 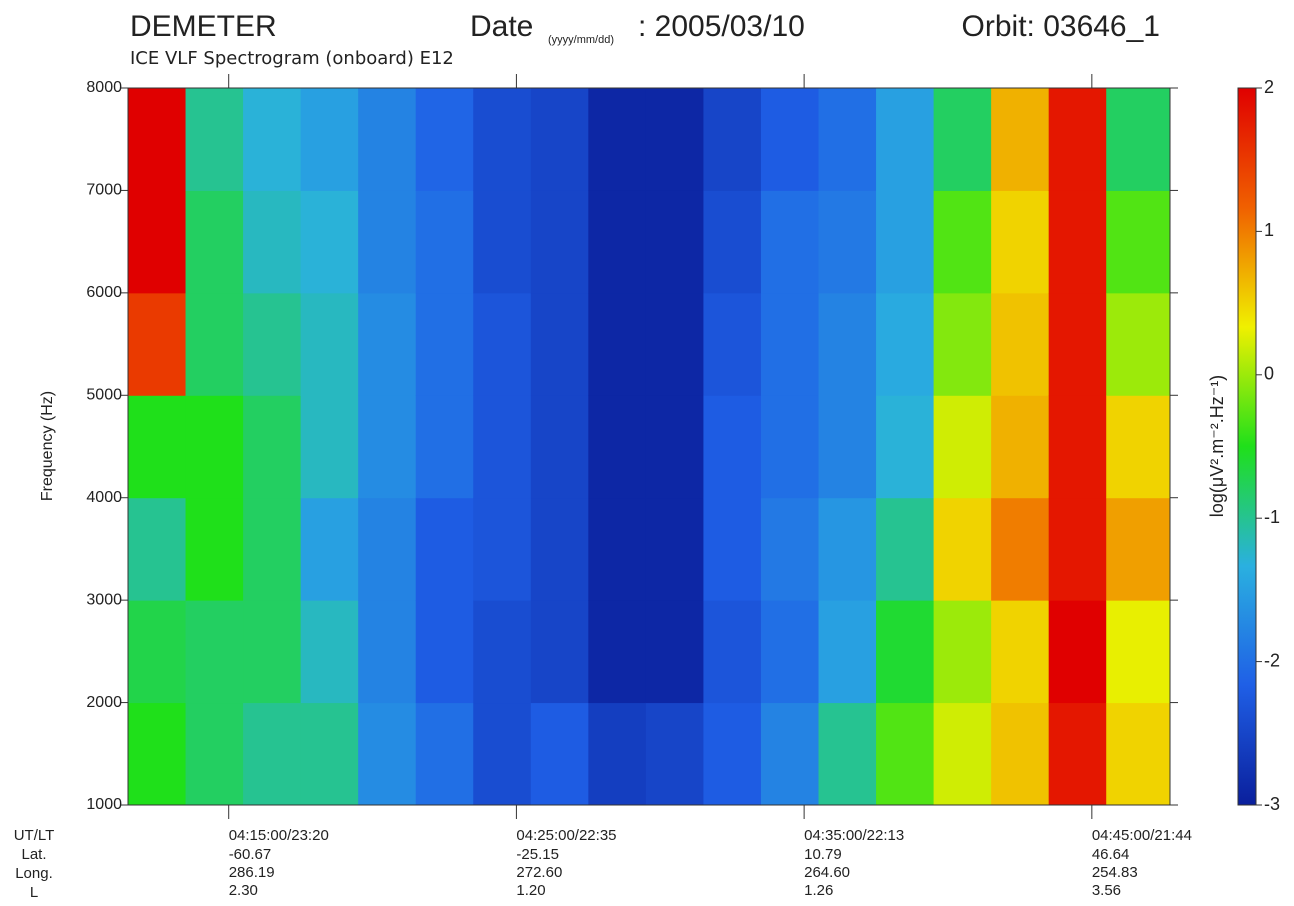 I want to click on ephemeris-value: -25.15, so click(x=537, y=854).